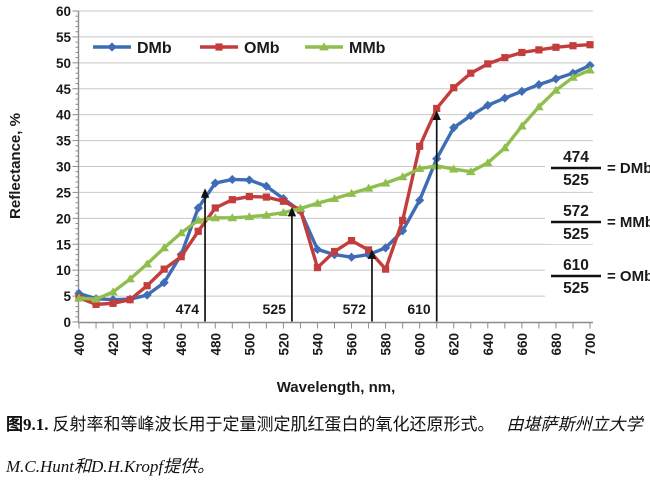  What do you see at coordinates (27, 424) in the screenshot?
I see `figure-label: 图9.1.` at bounding box center [27, 424].